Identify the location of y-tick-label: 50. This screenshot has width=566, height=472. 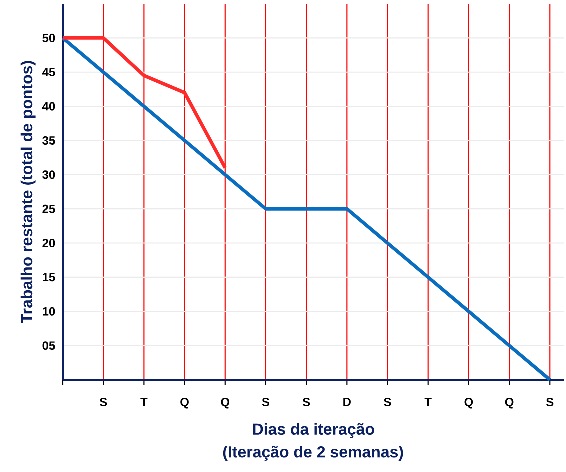
(49, 38).